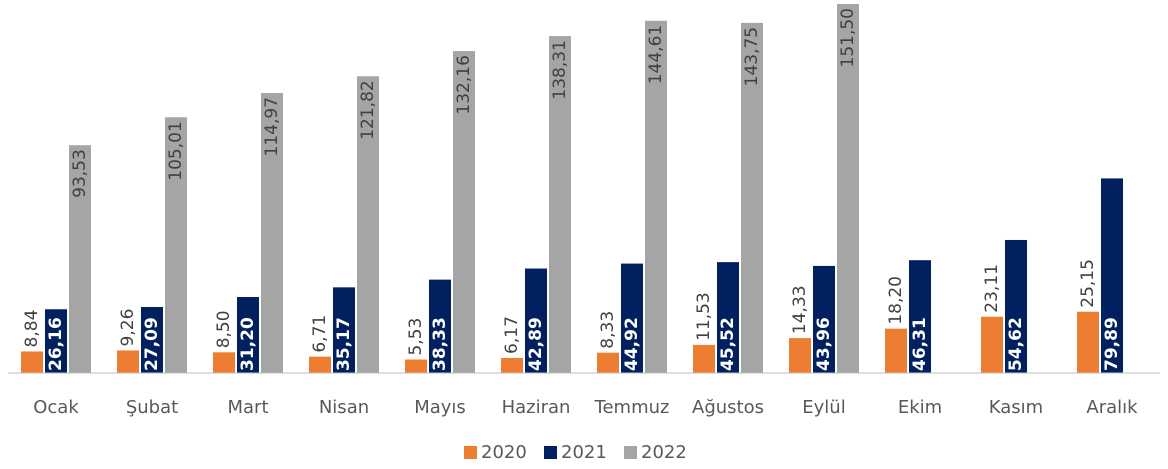 The height and width of the screenshot is (469, 1168). What do you see at coordinates (32, 329) in the screenshot?
I see `value-label: 8,84` at bounding box center [32, 329].